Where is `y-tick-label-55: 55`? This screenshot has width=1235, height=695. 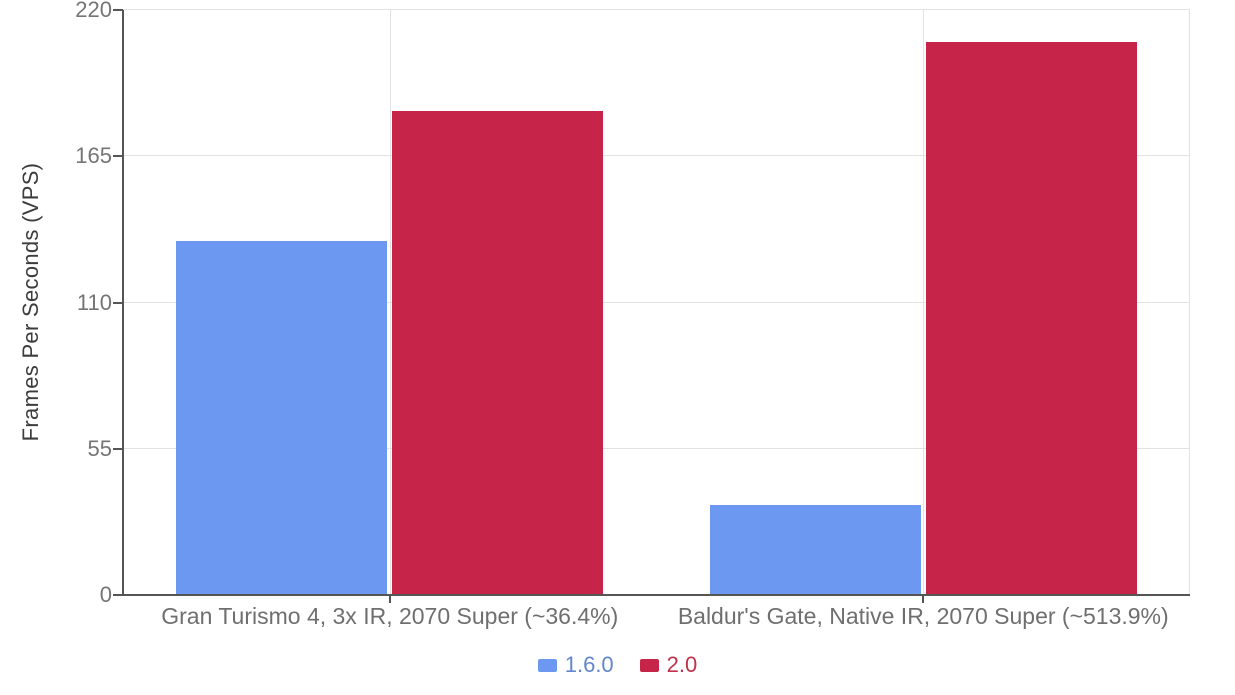 y-tick-label-55: 55 is located at coordinates (99, 448).